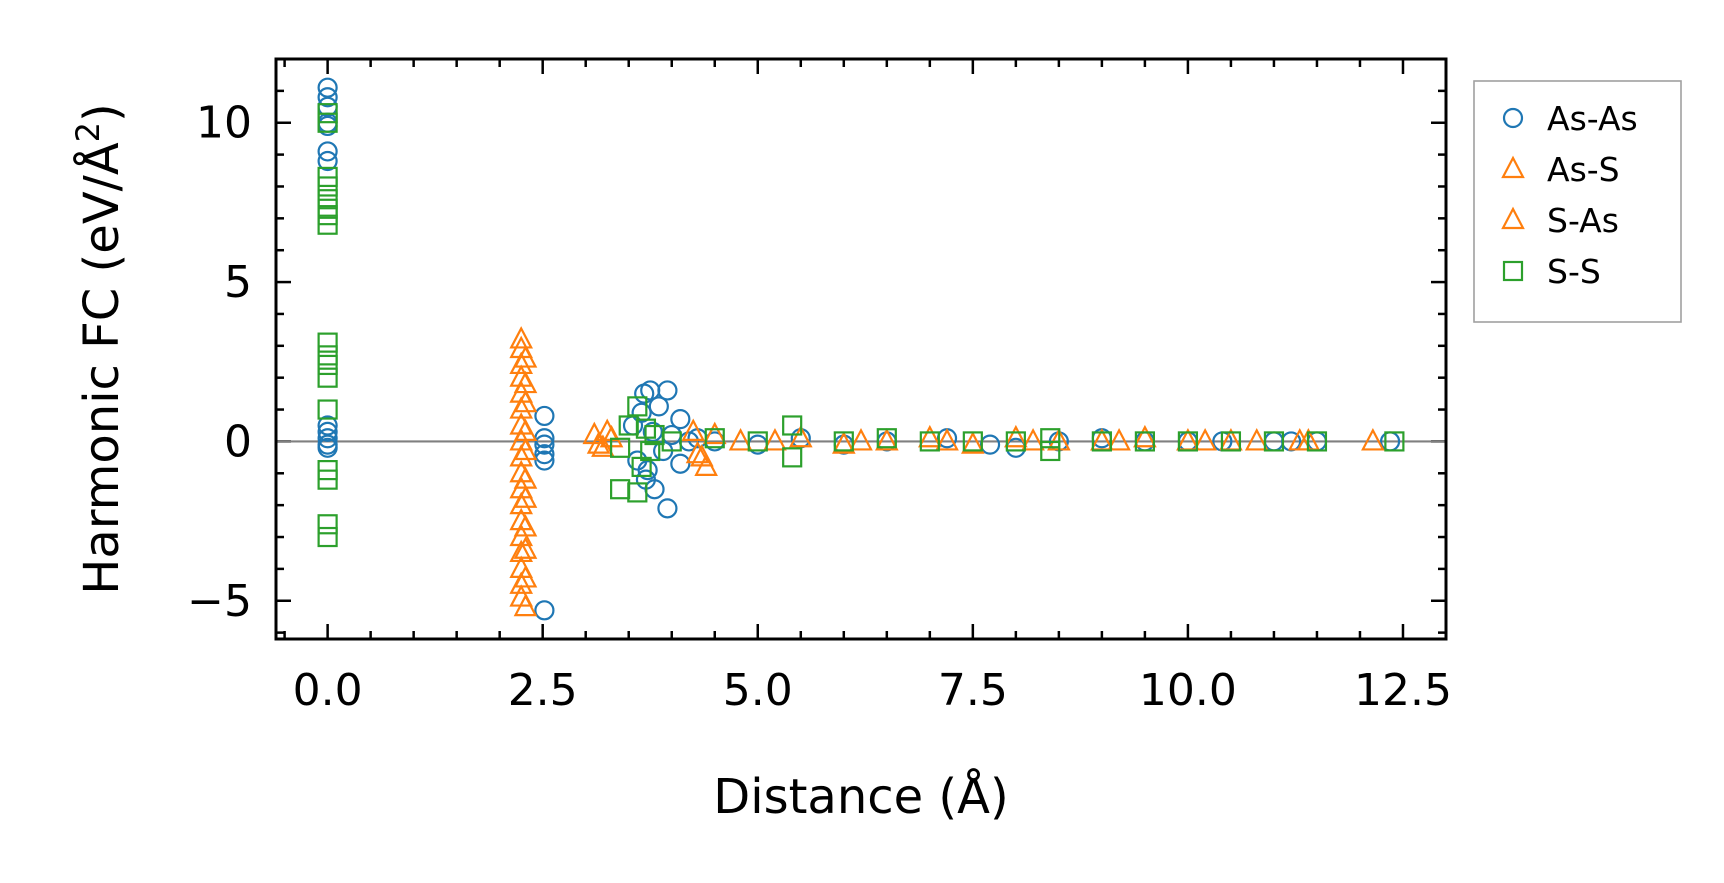 The height and width of the screenshot is (883, 1724). What do you see at coordinates (1188, 690) in the screenshot?
I see `x-tick-label: 10.0` at bounding box center [1188, 690].